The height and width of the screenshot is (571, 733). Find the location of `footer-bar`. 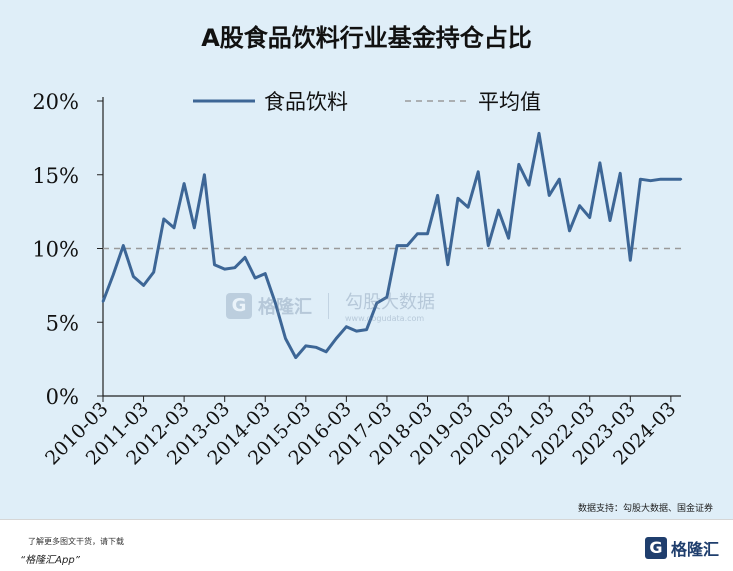

footer-bar is located at coordinates (366, 545).